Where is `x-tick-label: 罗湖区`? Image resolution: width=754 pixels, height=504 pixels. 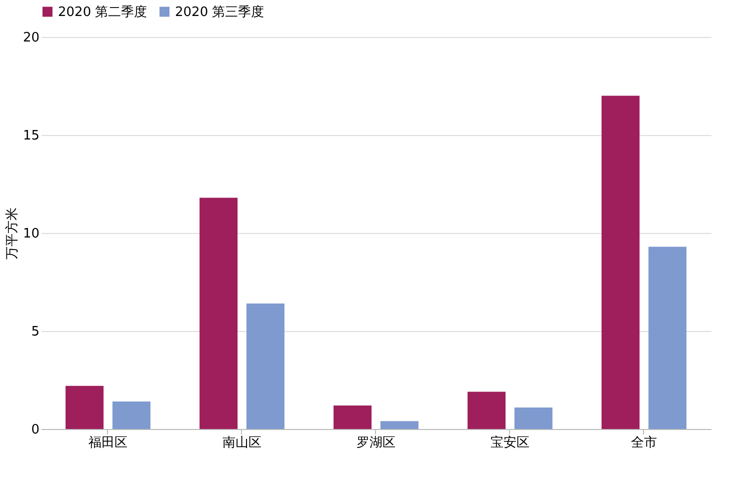 x-tick-label: 罗湖区 is located at coordinates (376, 443).